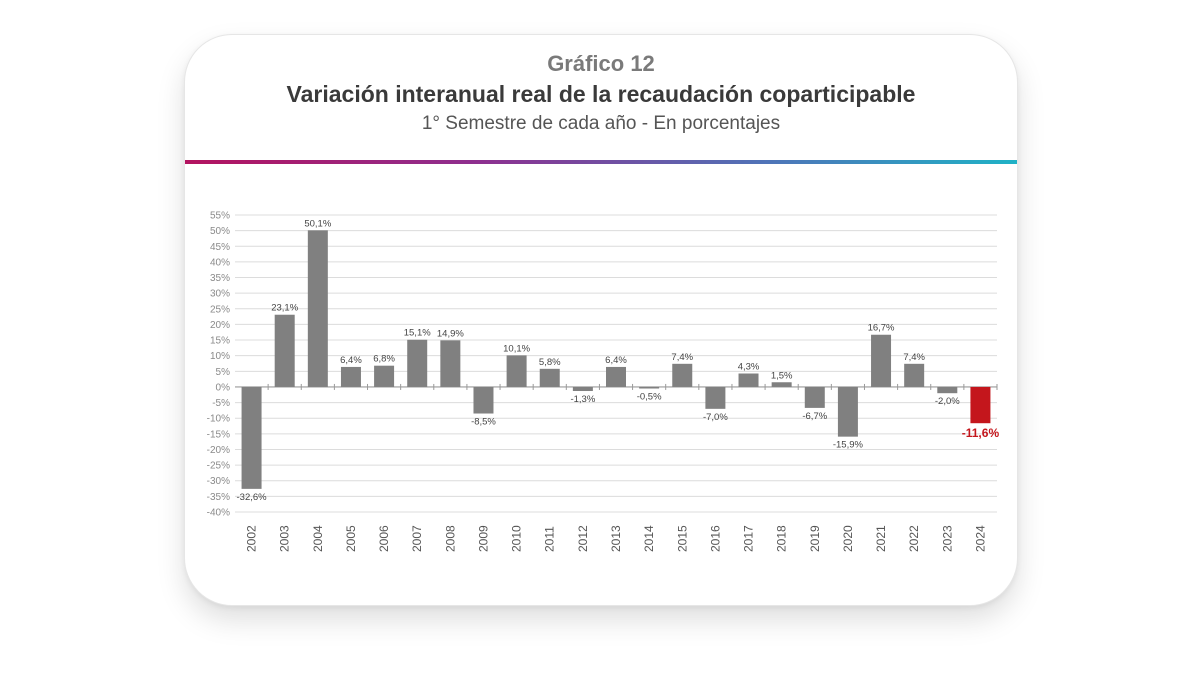  I want to click on y-tick-label: 35%, so click(220, 278).